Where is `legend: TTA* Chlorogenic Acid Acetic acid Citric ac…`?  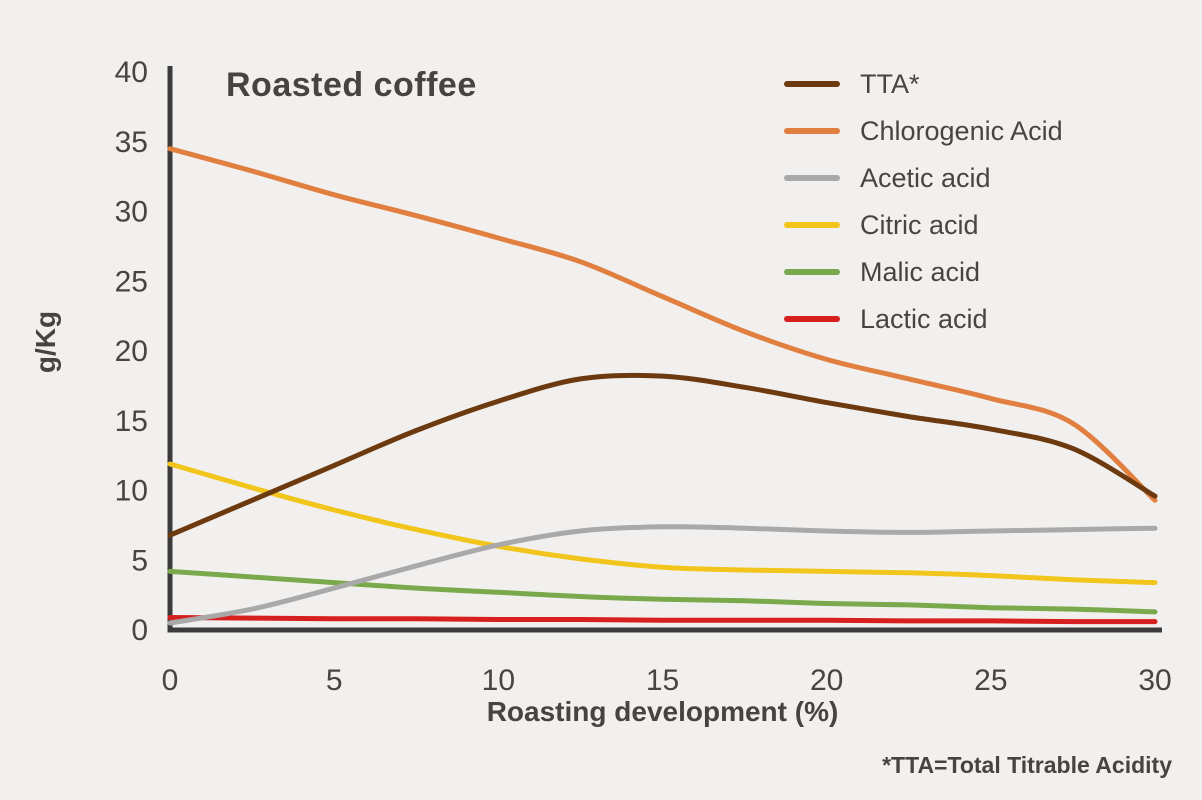 legend: TTA* Chlorogenic Acid Acetic acid Citric ac… is located at coordinates (923, 201).